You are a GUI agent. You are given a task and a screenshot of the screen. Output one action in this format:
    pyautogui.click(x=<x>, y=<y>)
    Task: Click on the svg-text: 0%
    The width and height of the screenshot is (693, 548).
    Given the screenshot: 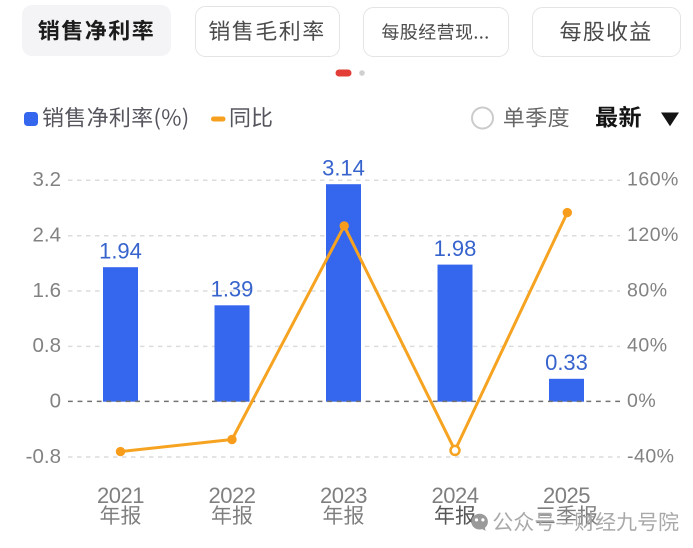 What is the action you would take?
    pyautogui.click(x=641, y=401)
    